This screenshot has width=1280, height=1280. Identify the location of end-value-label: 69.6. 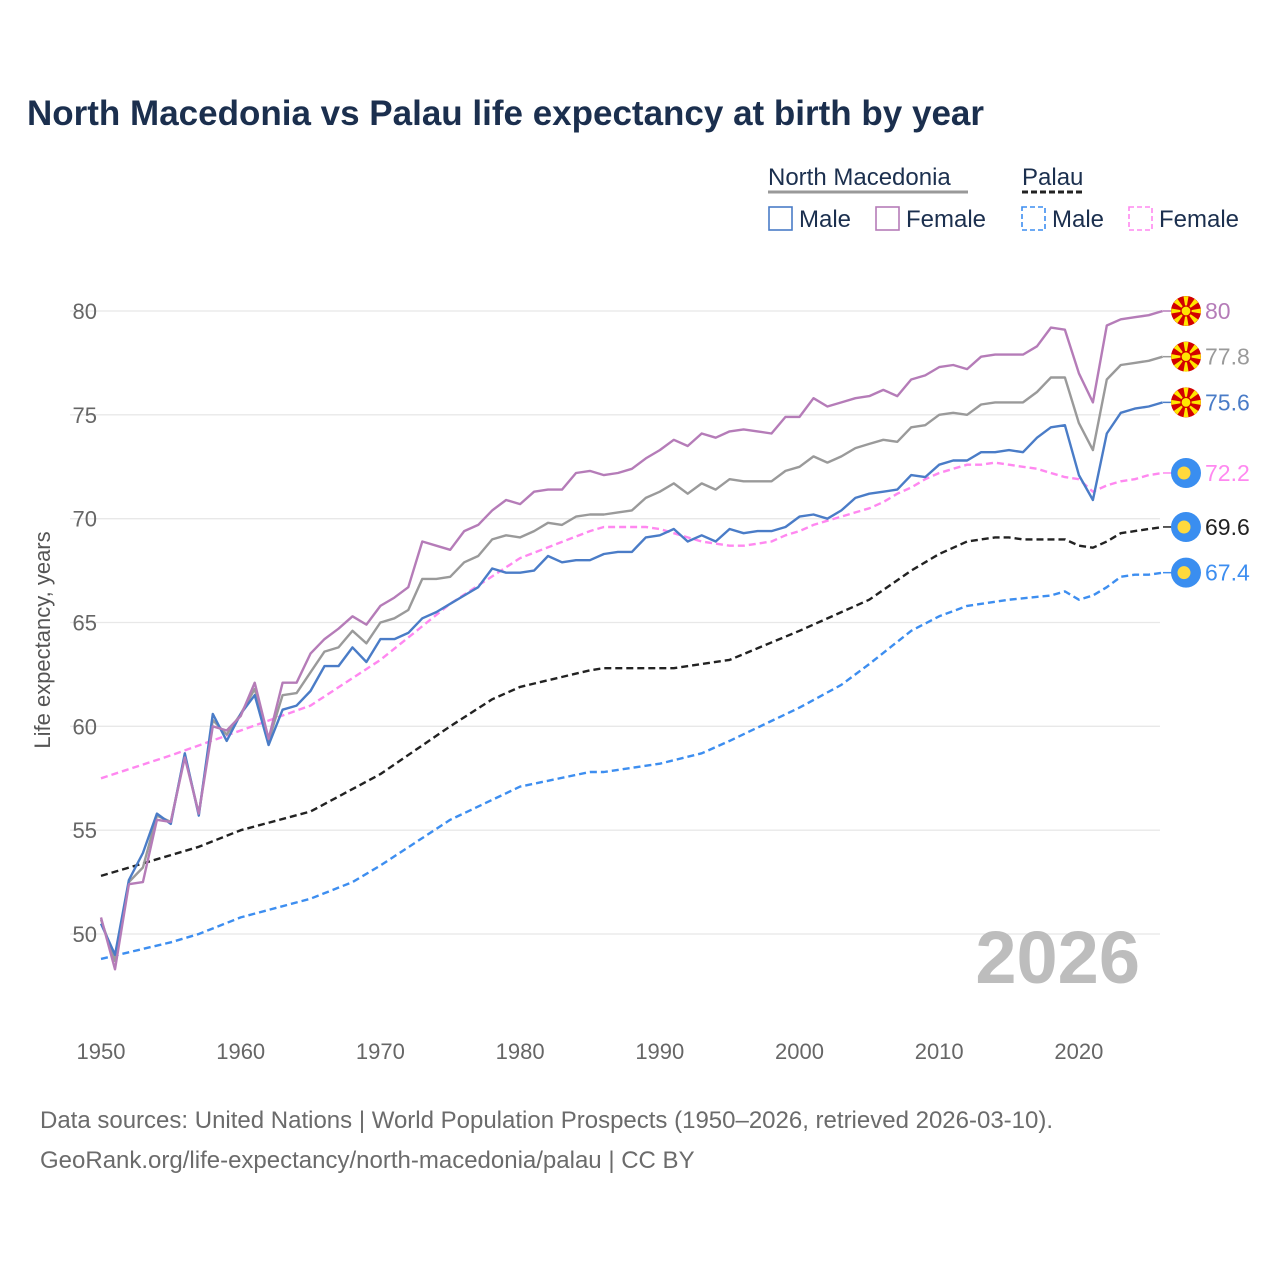
(1227, 527).